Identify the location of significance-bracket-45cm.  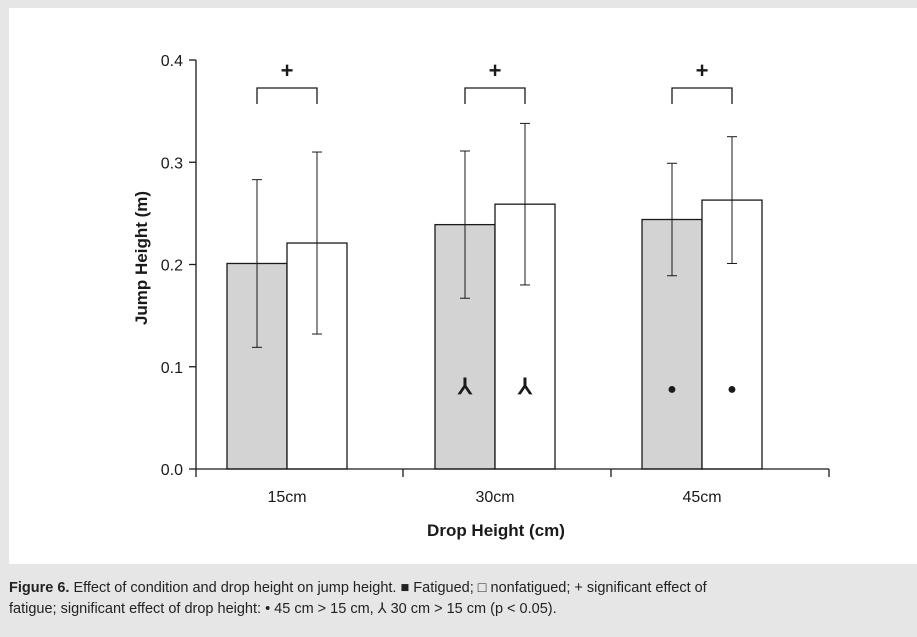
(702, 95).